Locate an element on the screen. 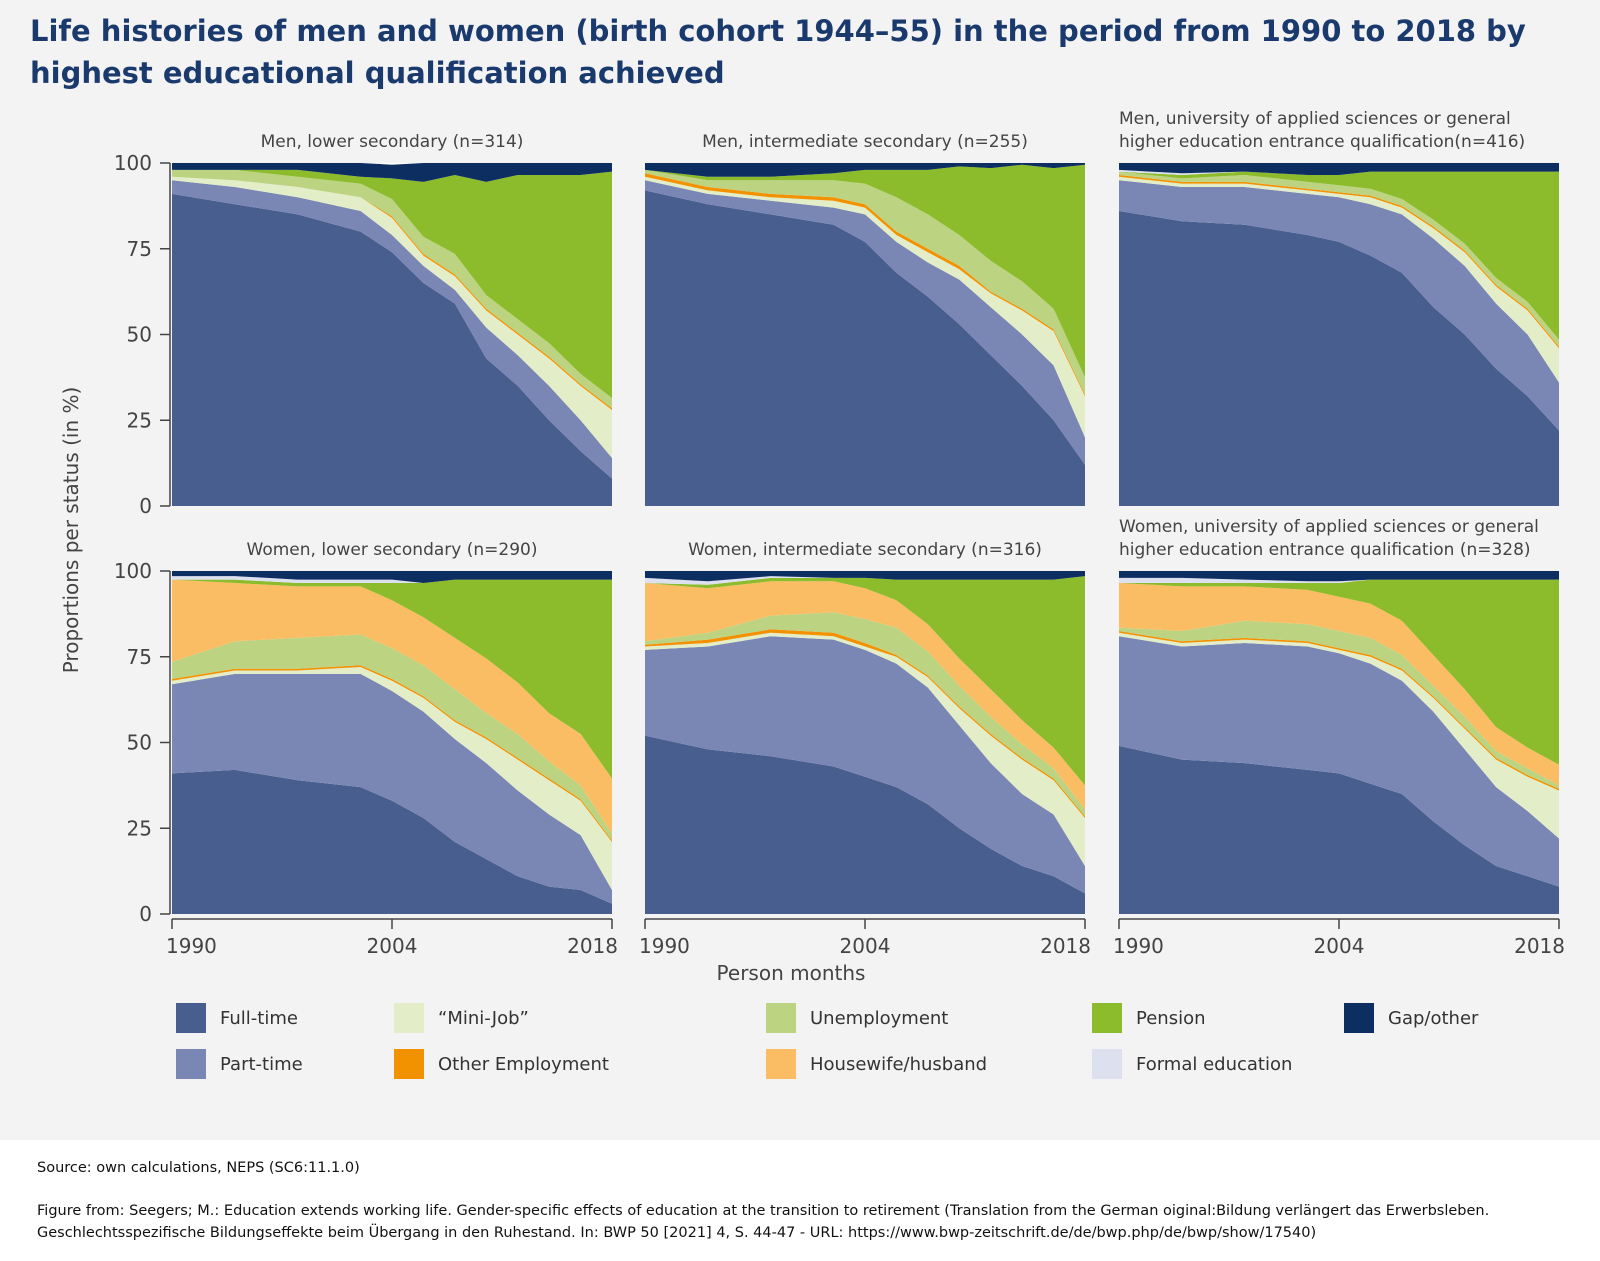  legend-label-other-employment: Other Employment is located at coordinates (523, 1064).